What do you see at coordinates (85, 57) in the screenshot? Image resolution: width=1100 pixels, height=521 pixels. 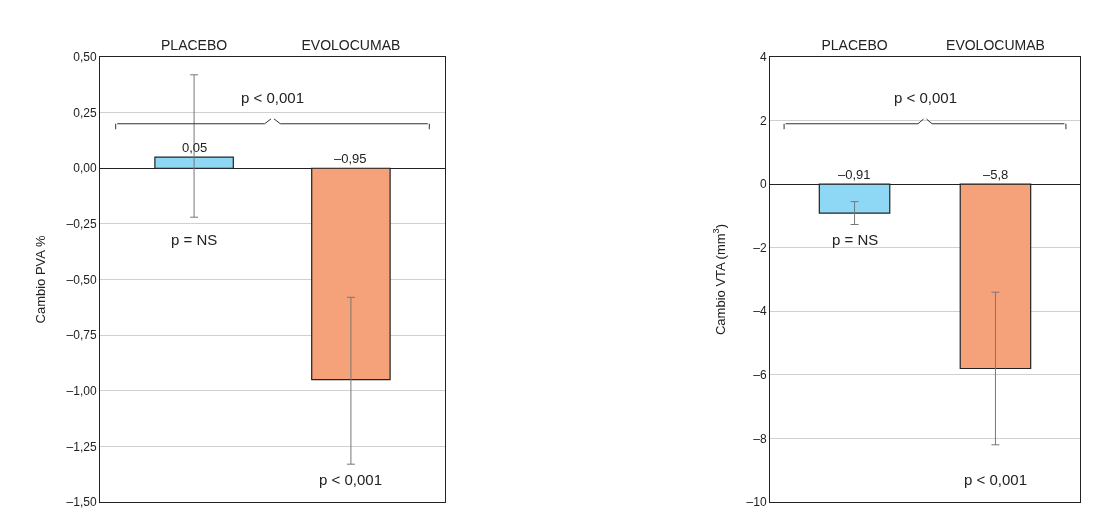 I see `y-tick-label: 0,50` at bounding box center [85, 57].